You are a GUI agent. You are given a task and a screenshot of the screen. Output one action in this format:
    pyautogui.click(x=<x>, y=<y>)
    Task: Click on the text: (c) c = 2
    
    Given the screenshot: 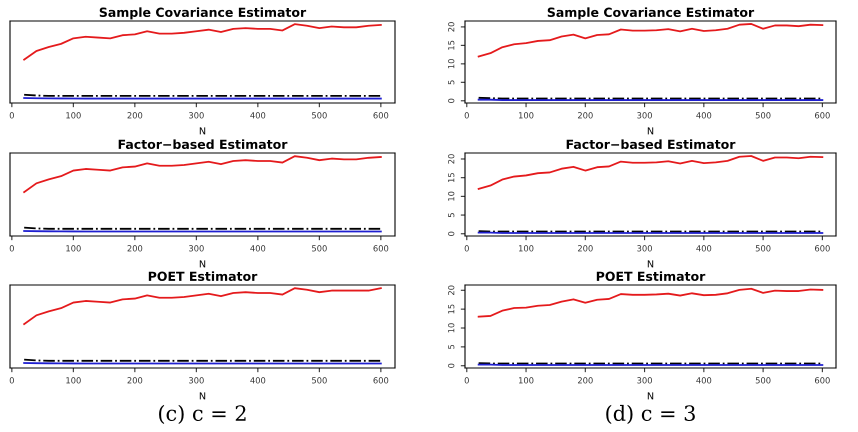 What is the action you would take?
    pyautogui.click(x=202, y=414)
    